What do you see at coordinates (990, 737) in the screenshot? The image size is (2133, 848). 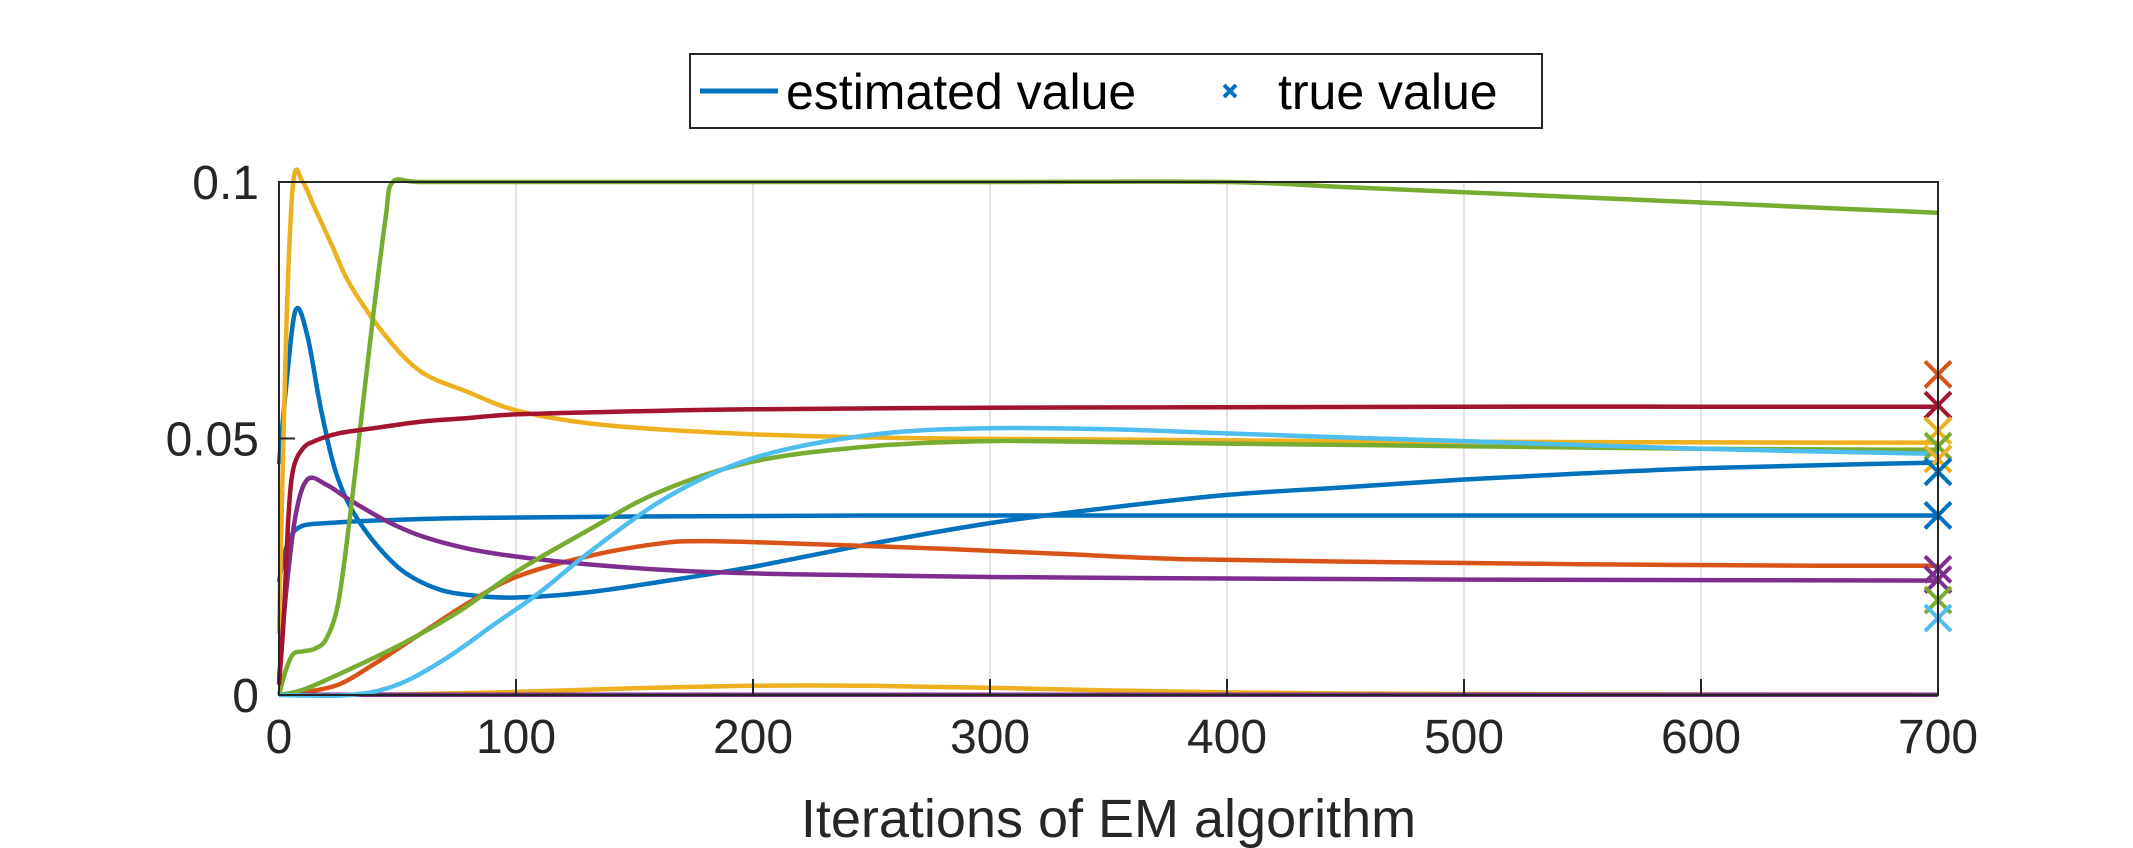 I see `x-tick-label: 300` at bounding box center [990, 737].